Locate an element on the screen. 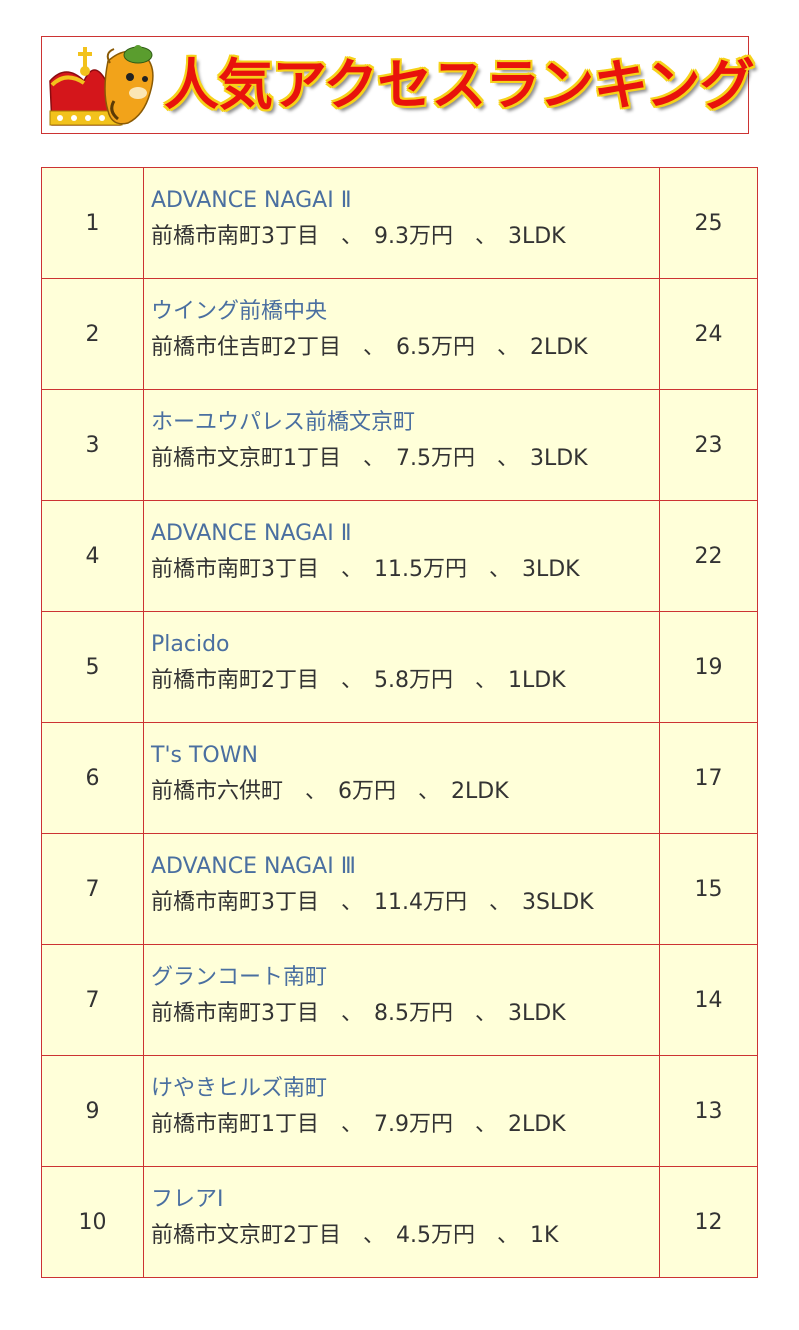 This screenshot has width=799, height=1330. property-name-link: ウイング前橋中央 is located at coordinates (239, 311).